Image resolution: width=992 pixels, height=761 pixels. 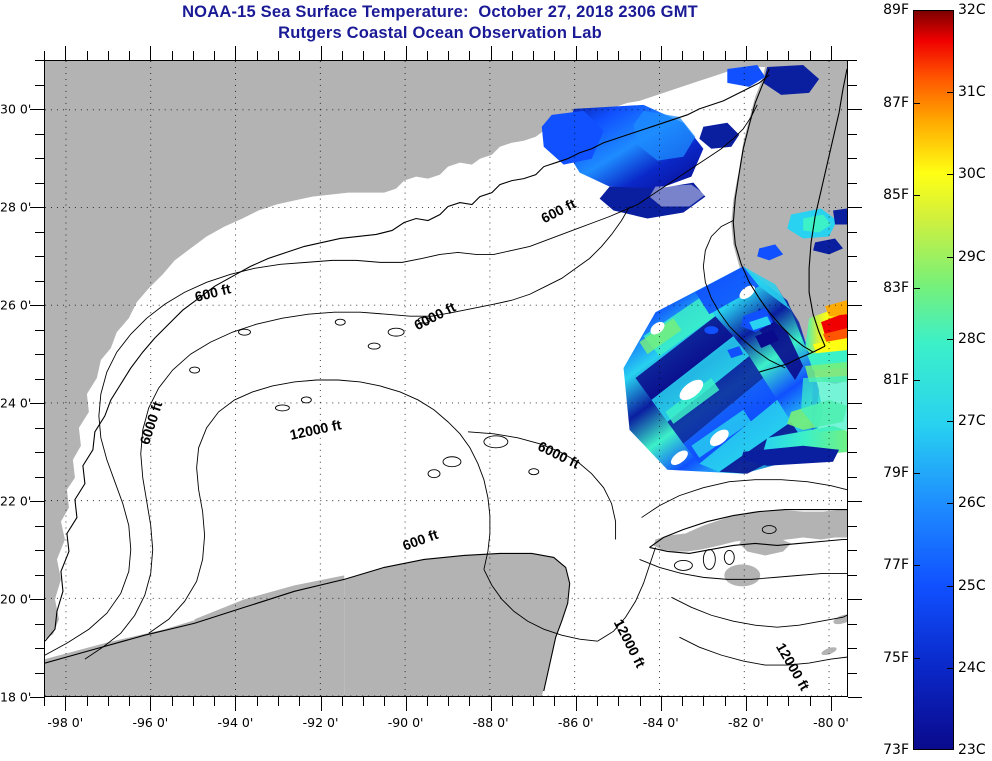 I want to click on x-axis-label: -98 0', so click(x=65, y=722).